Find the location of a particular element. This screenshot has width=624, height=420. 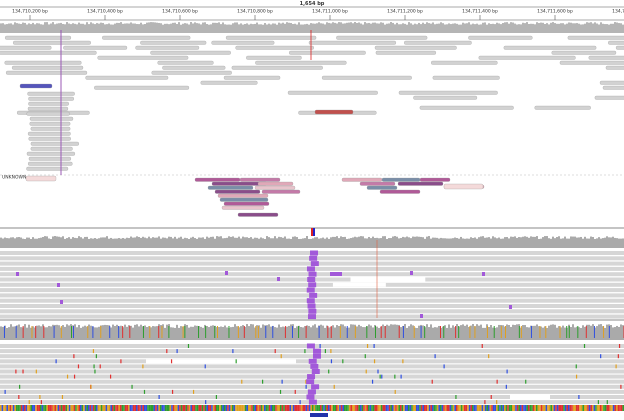

read-row is located at coordinates (312, 356).